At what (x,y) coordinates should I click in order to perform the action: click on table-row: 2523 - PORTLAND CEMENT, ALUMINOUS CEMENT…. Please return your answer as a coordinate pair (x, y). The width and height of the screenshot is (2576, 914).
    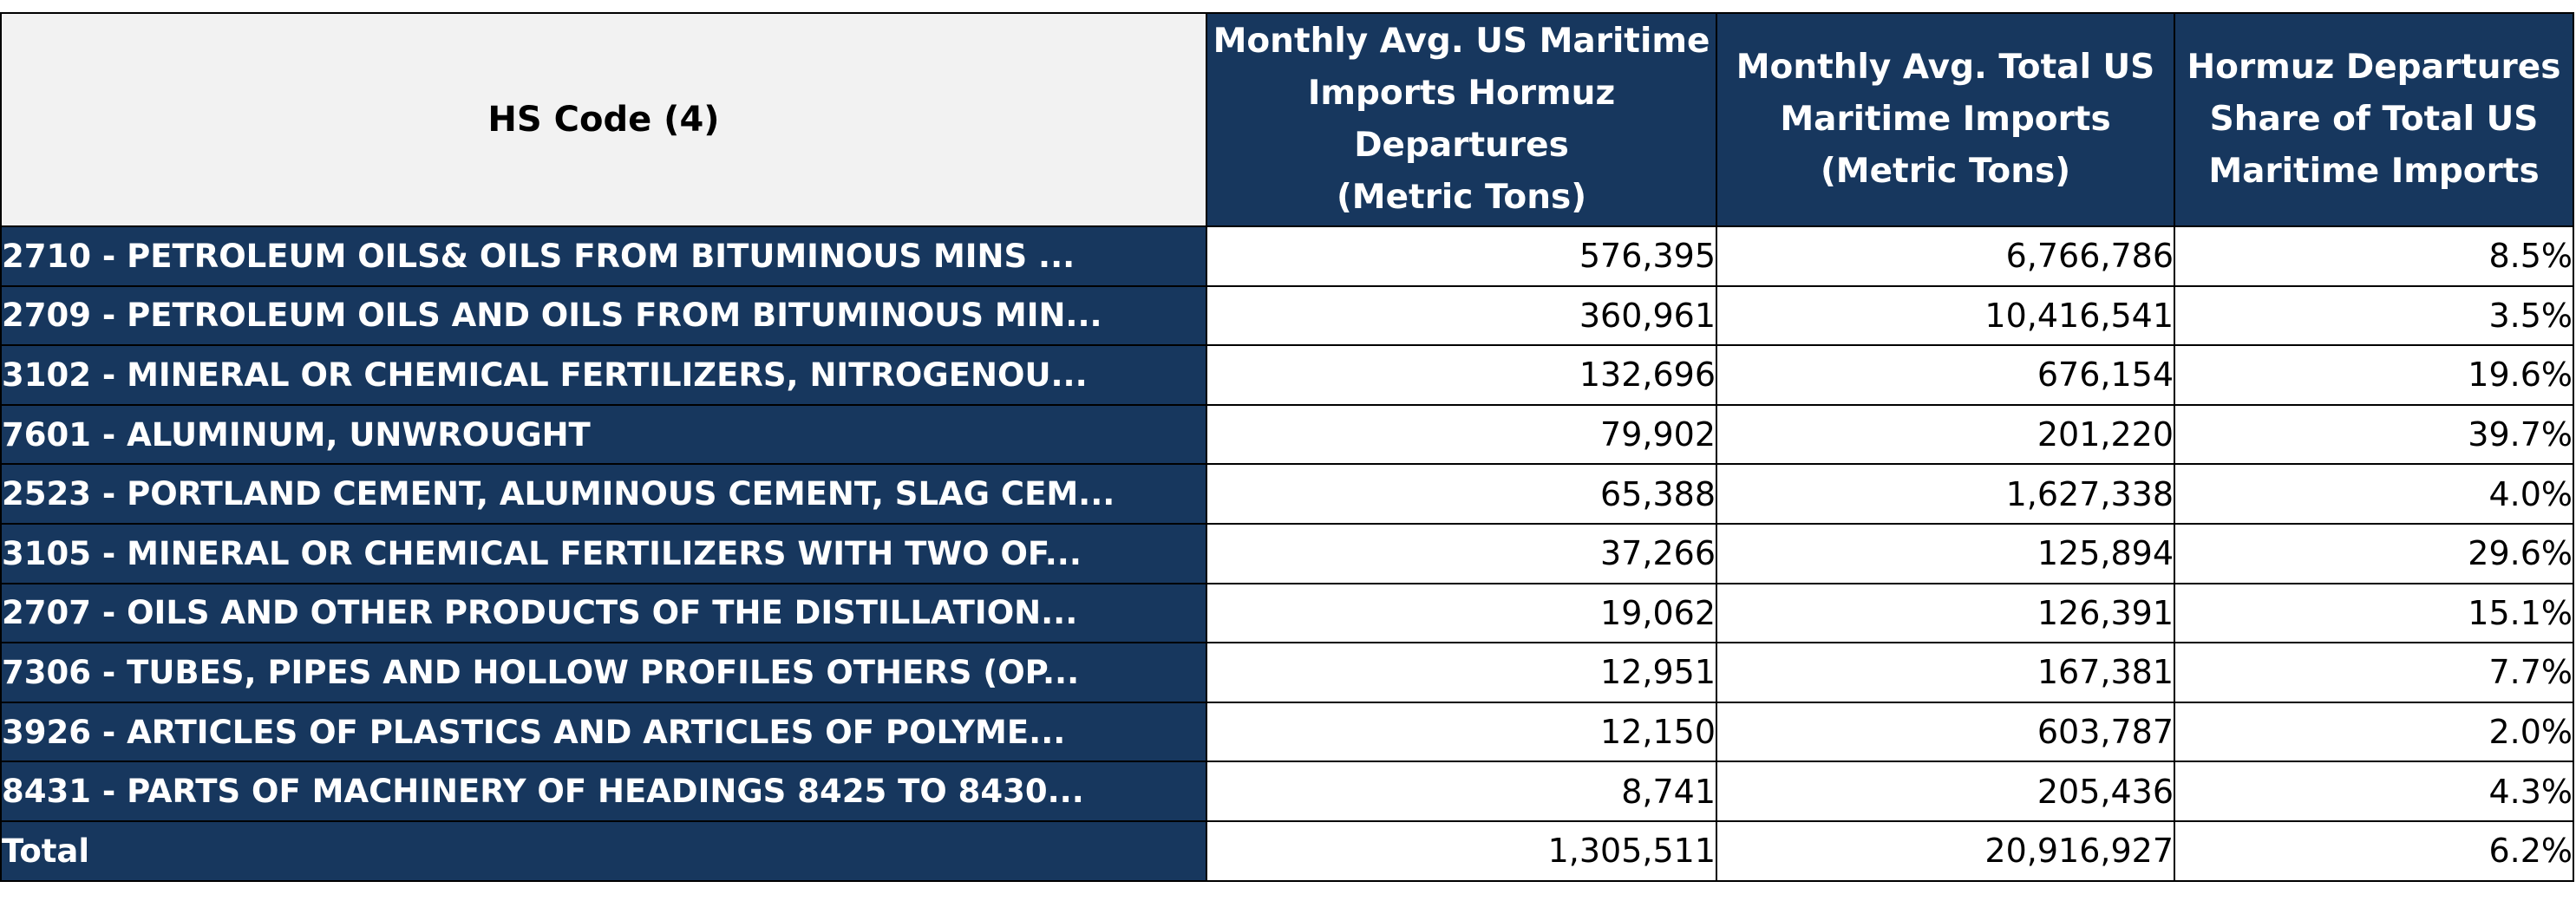
    Looking at the image, I should click on (1287, 494).